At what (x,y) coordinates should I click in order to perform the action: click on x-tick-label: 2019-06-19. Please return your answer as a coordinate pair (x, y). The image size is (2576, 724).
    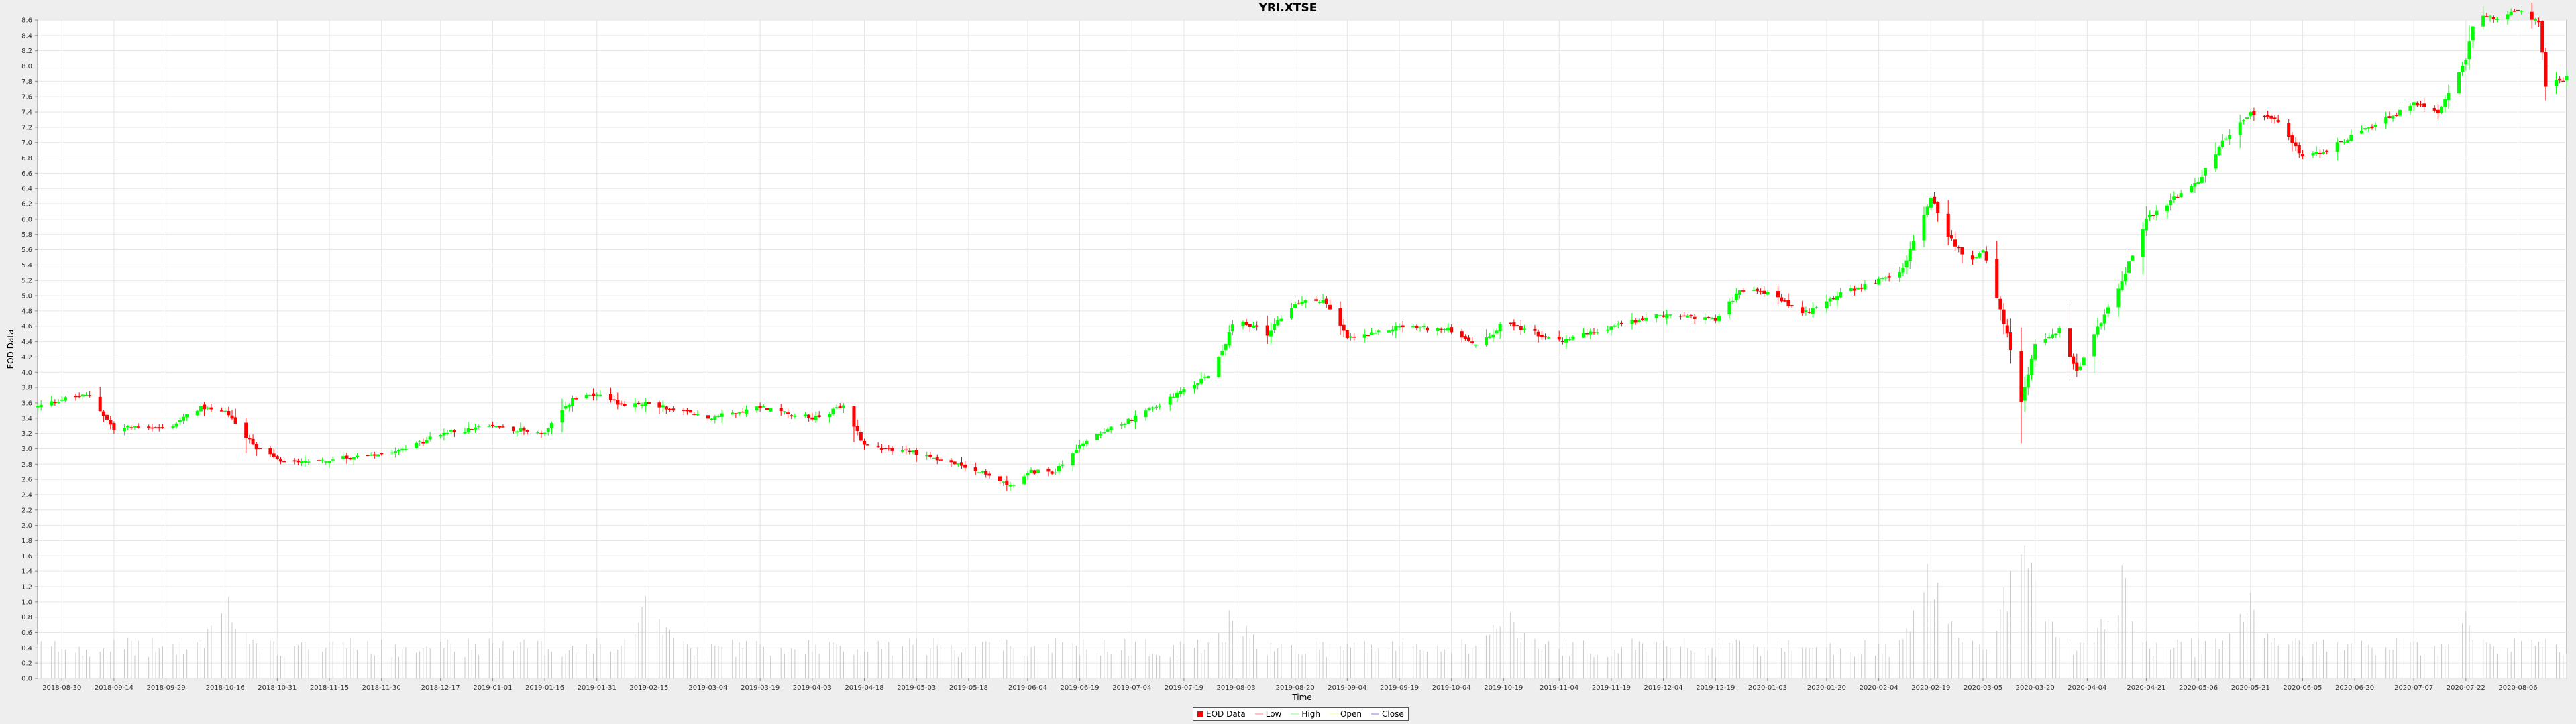
    Looking at the image, I should click on (1080, 688).